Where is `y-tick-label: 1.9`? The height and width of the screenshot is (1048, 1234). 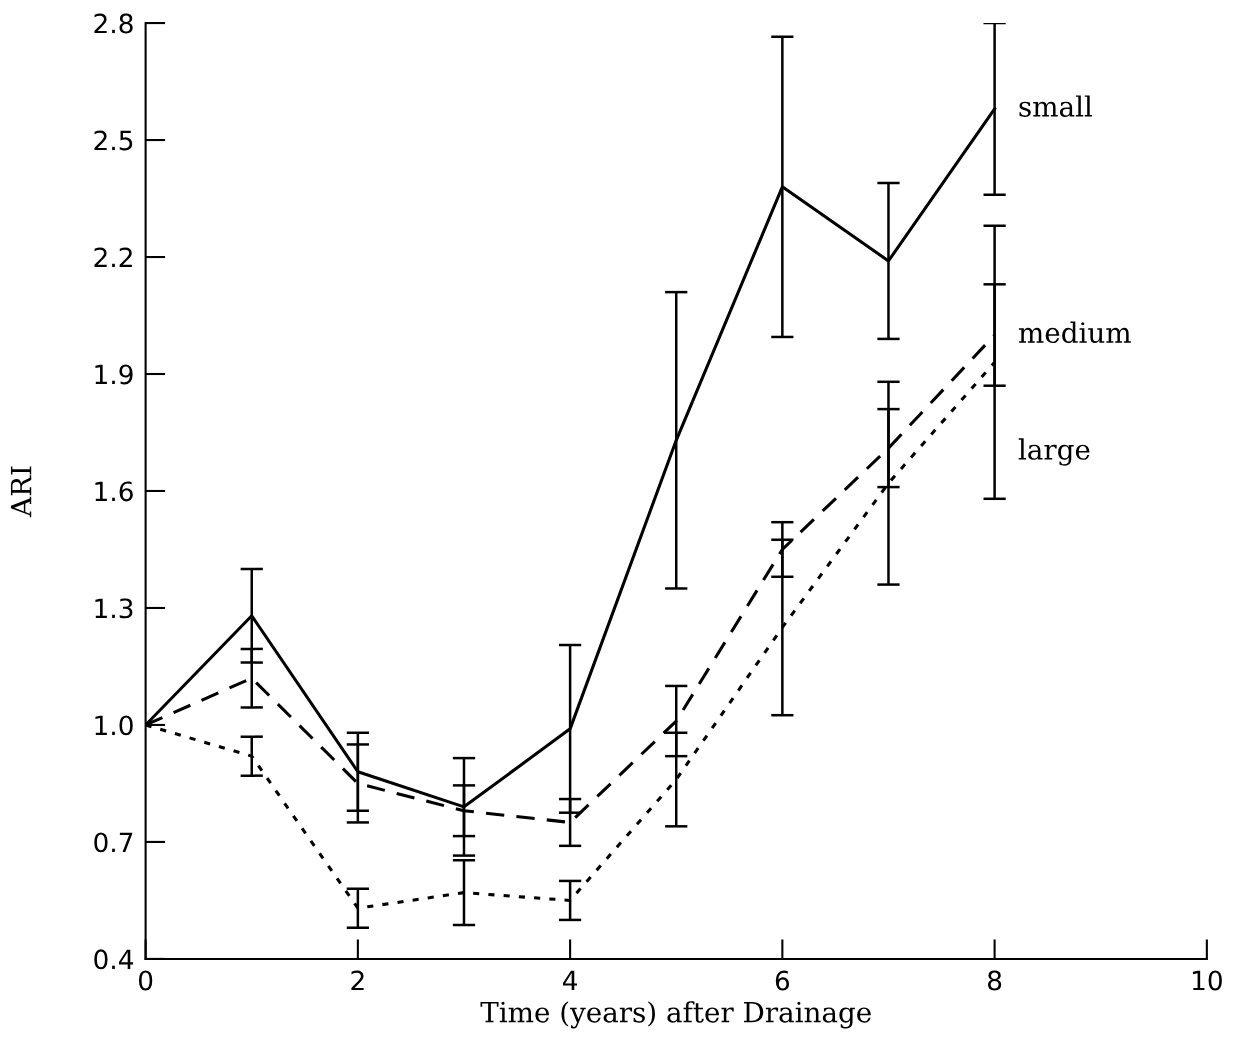 y-tick-label: 1.9 is located at coordinates (114, 374).